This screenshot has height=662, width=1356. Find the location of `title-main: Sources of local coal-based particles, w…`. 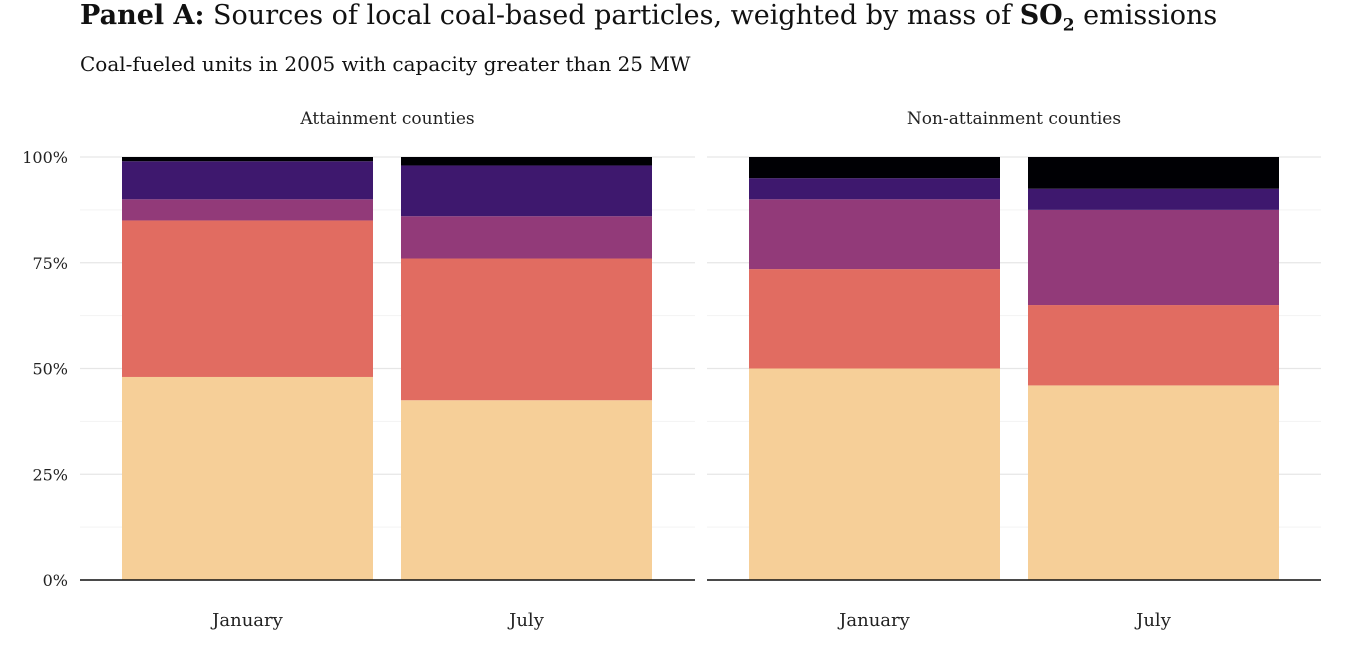

title-main: Sources of local coal-based particles, w… is located at coordinates (612, 15).